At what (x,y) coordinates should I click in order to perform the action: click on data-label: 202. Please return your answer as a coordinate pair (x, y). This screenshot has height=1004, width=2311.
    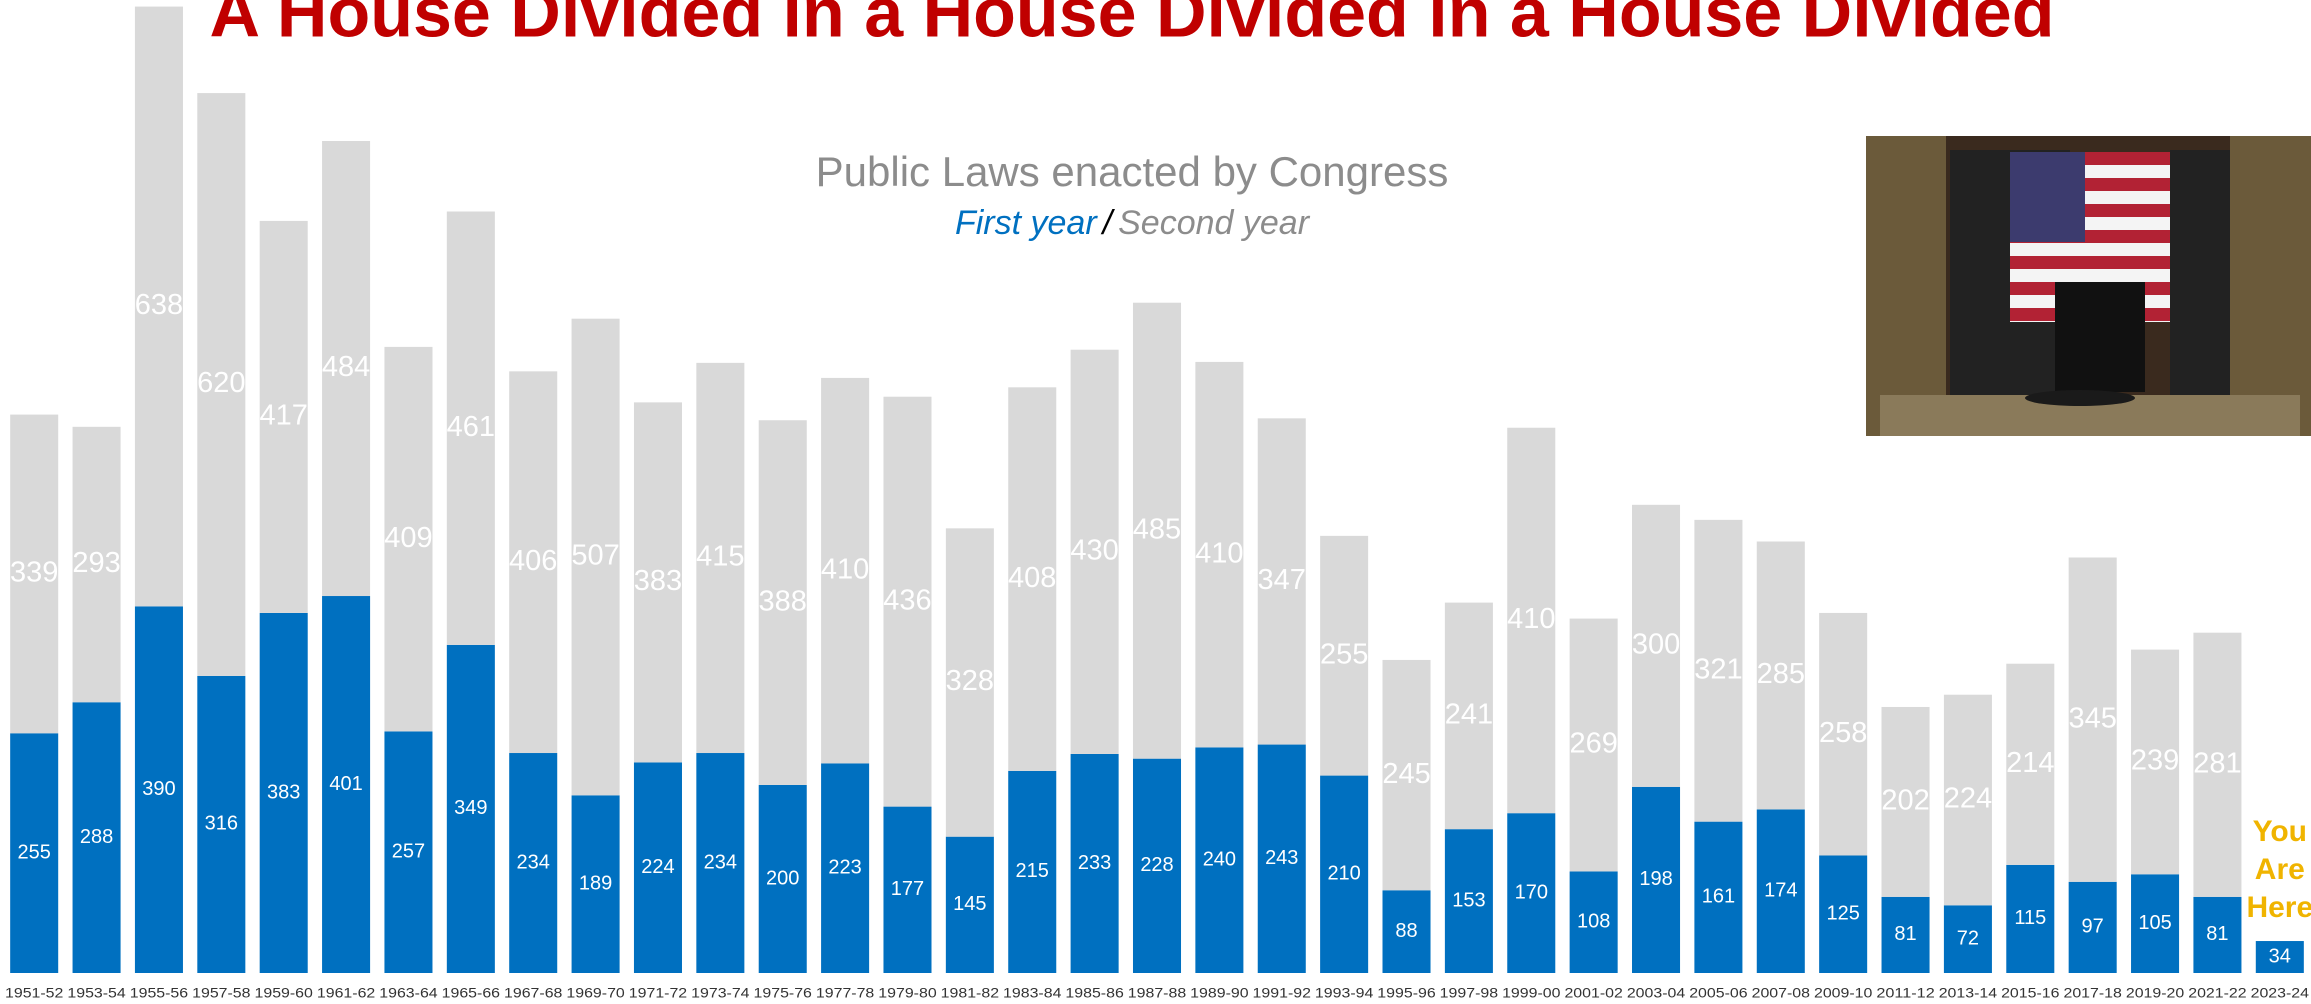
    Looking at the image, I should click on (1905, 801).